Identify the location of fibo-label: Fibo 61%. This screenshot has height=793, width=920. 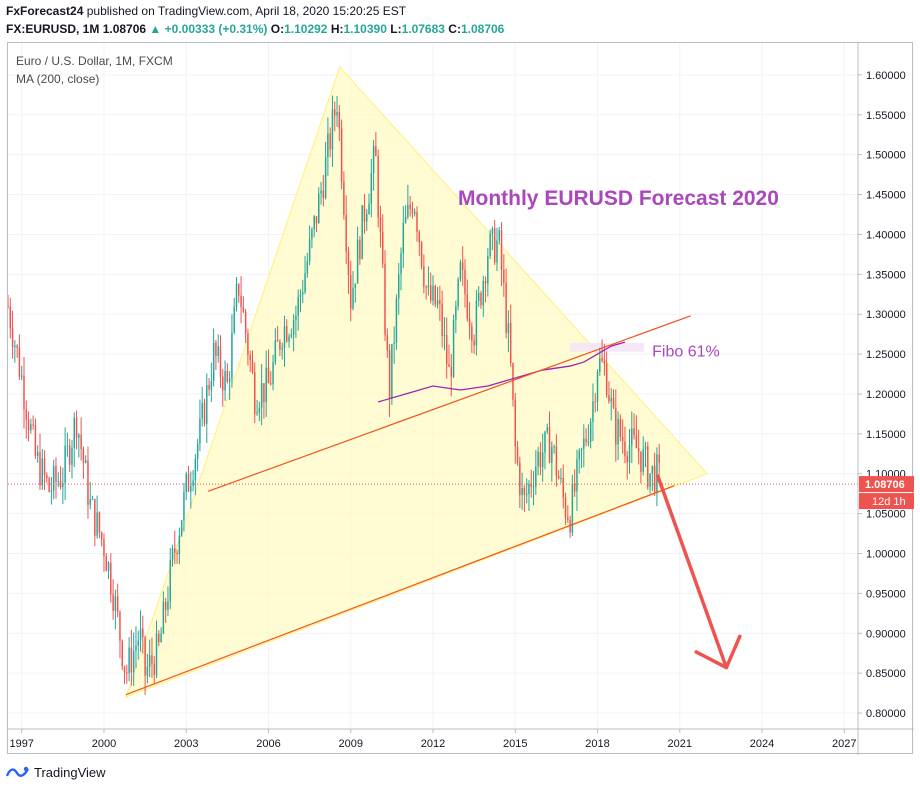
(686, 352).